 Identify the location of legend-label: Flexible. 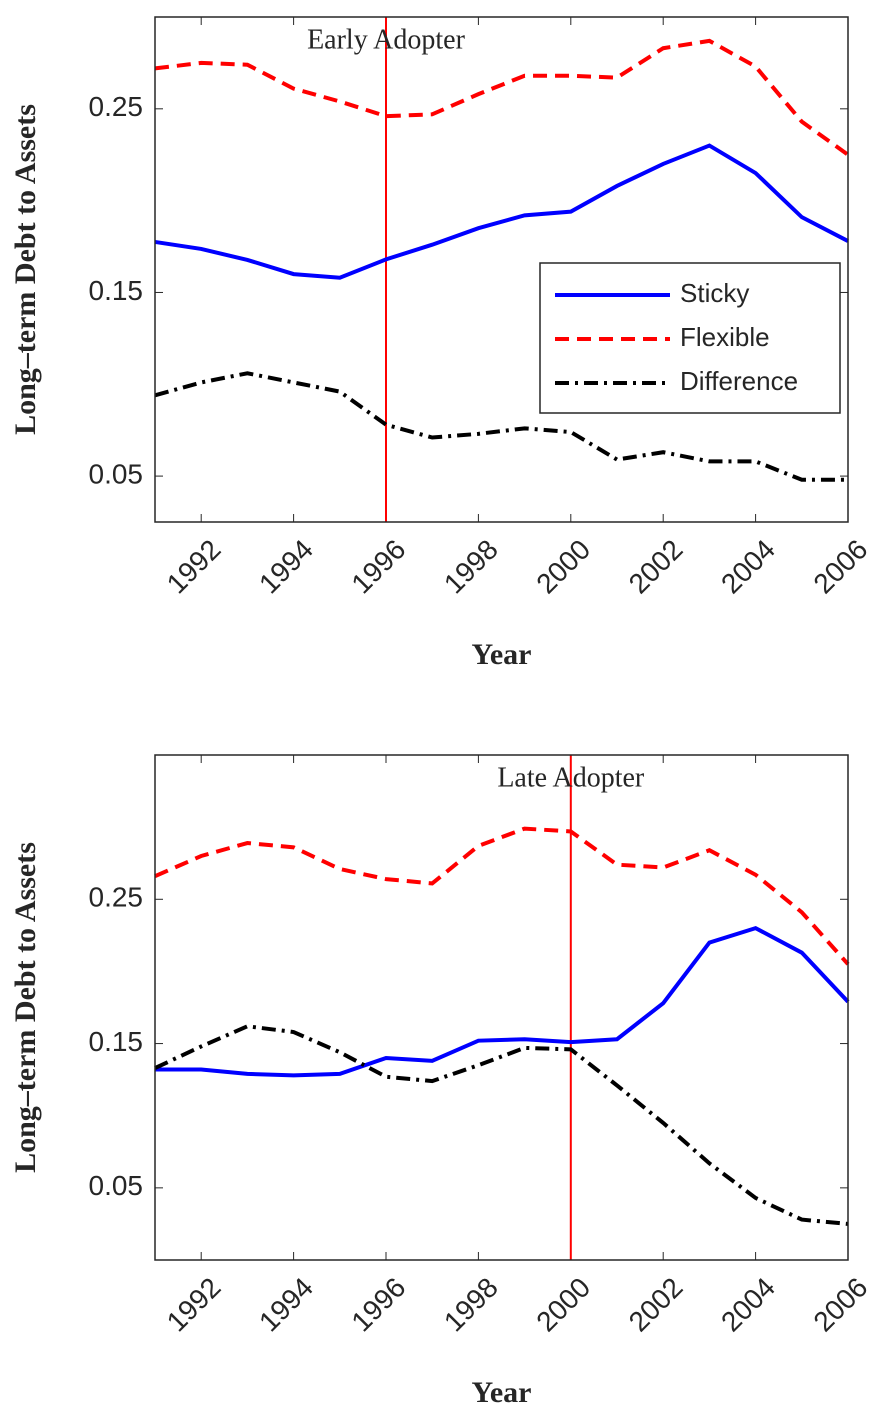
(725, 337).